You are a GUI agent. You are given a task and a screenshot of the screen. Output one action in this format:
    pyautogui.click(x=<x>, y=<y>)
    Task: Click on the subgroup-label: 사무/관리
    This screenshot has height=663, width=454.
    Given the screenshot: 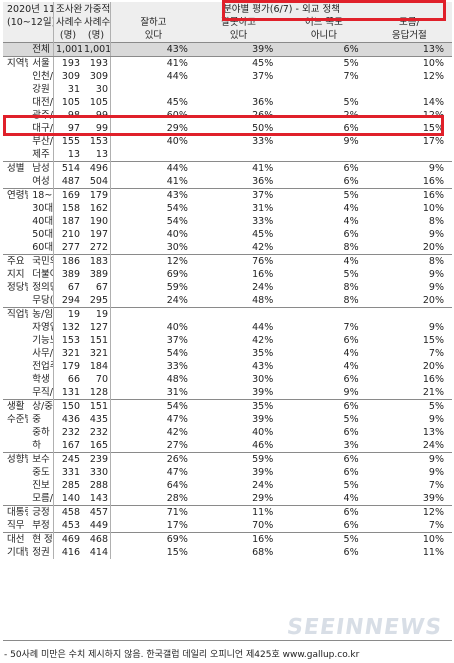 What is the action you would take?
    pyautogui.click(x=42, y=353)
    